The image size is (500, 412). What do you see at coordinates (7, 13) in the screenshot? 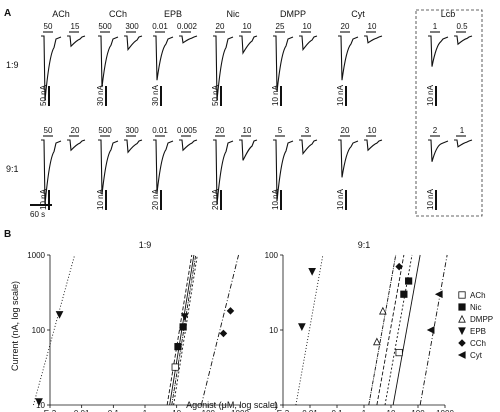
I see `panel-a-label: A` at bounding box center [7, 13].